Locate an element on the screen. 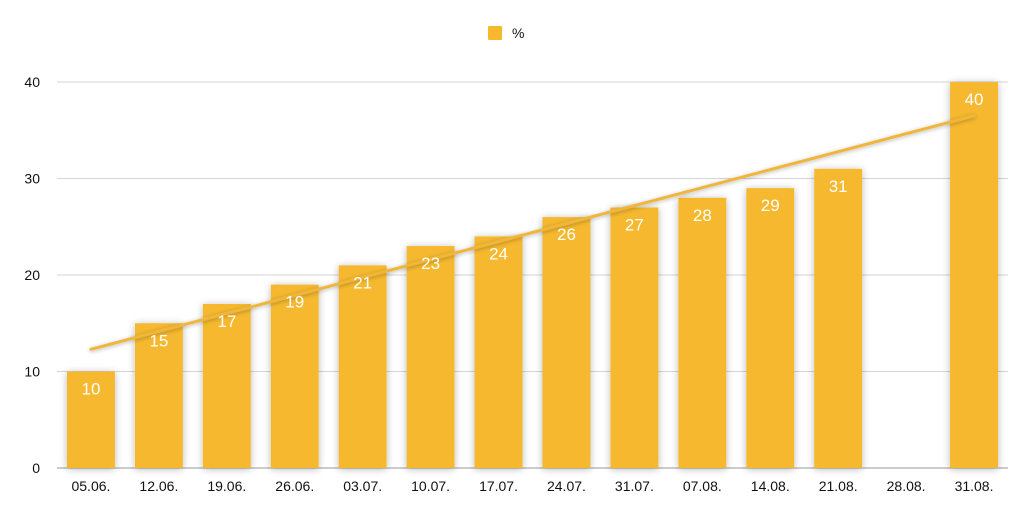 Image resolution: width=1024 pixels, height=506 pixels. legend-label: % is located at coordinates (518, 33).